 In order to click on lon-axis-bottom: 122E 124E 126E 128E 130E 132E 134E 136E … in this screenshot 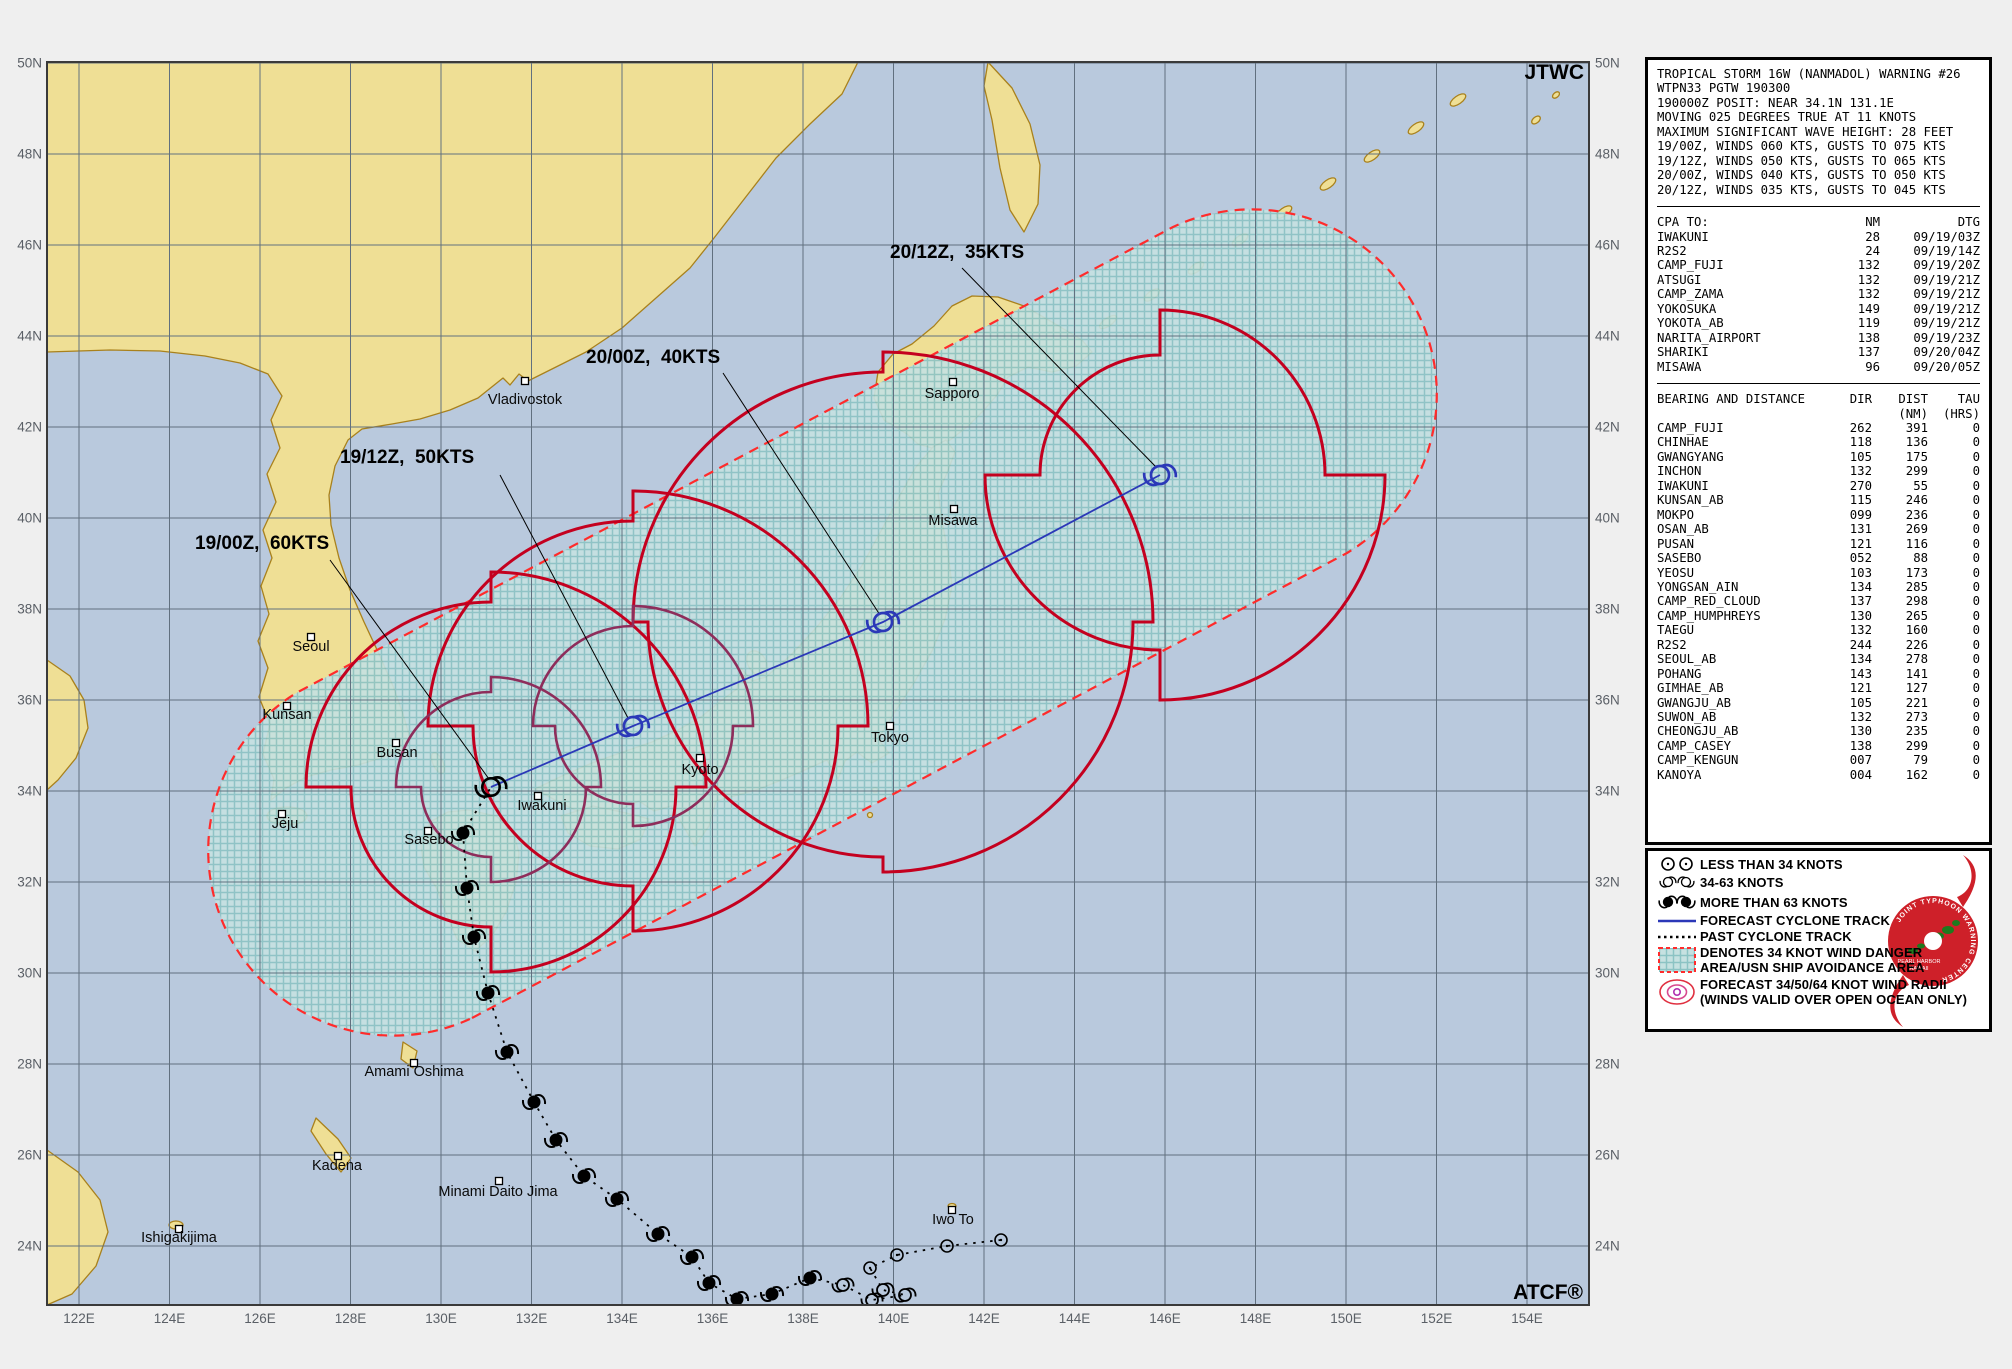, I will do `click(803, 1318)`.